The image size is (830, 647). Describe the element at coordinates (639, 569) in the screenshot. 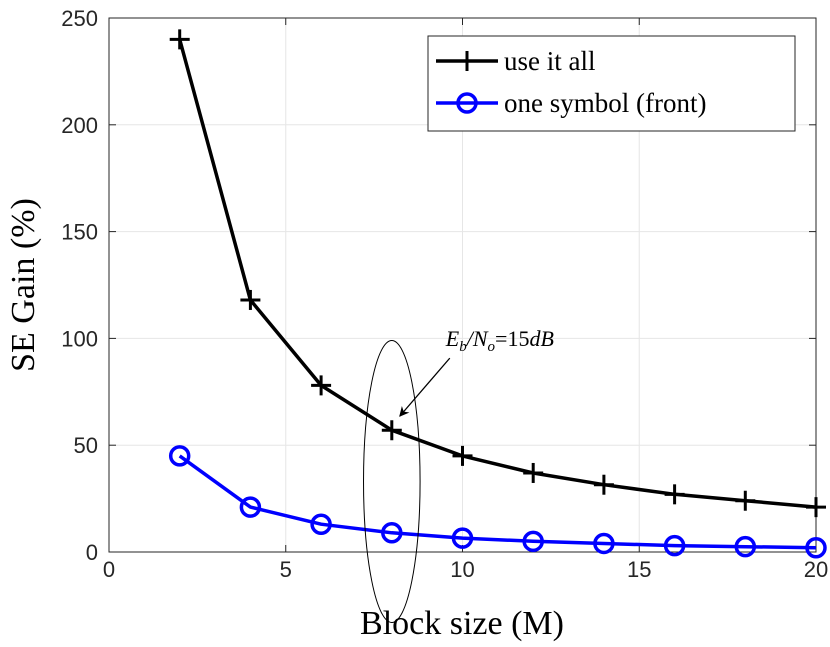

I see `x-tick-label: 15` at that location.